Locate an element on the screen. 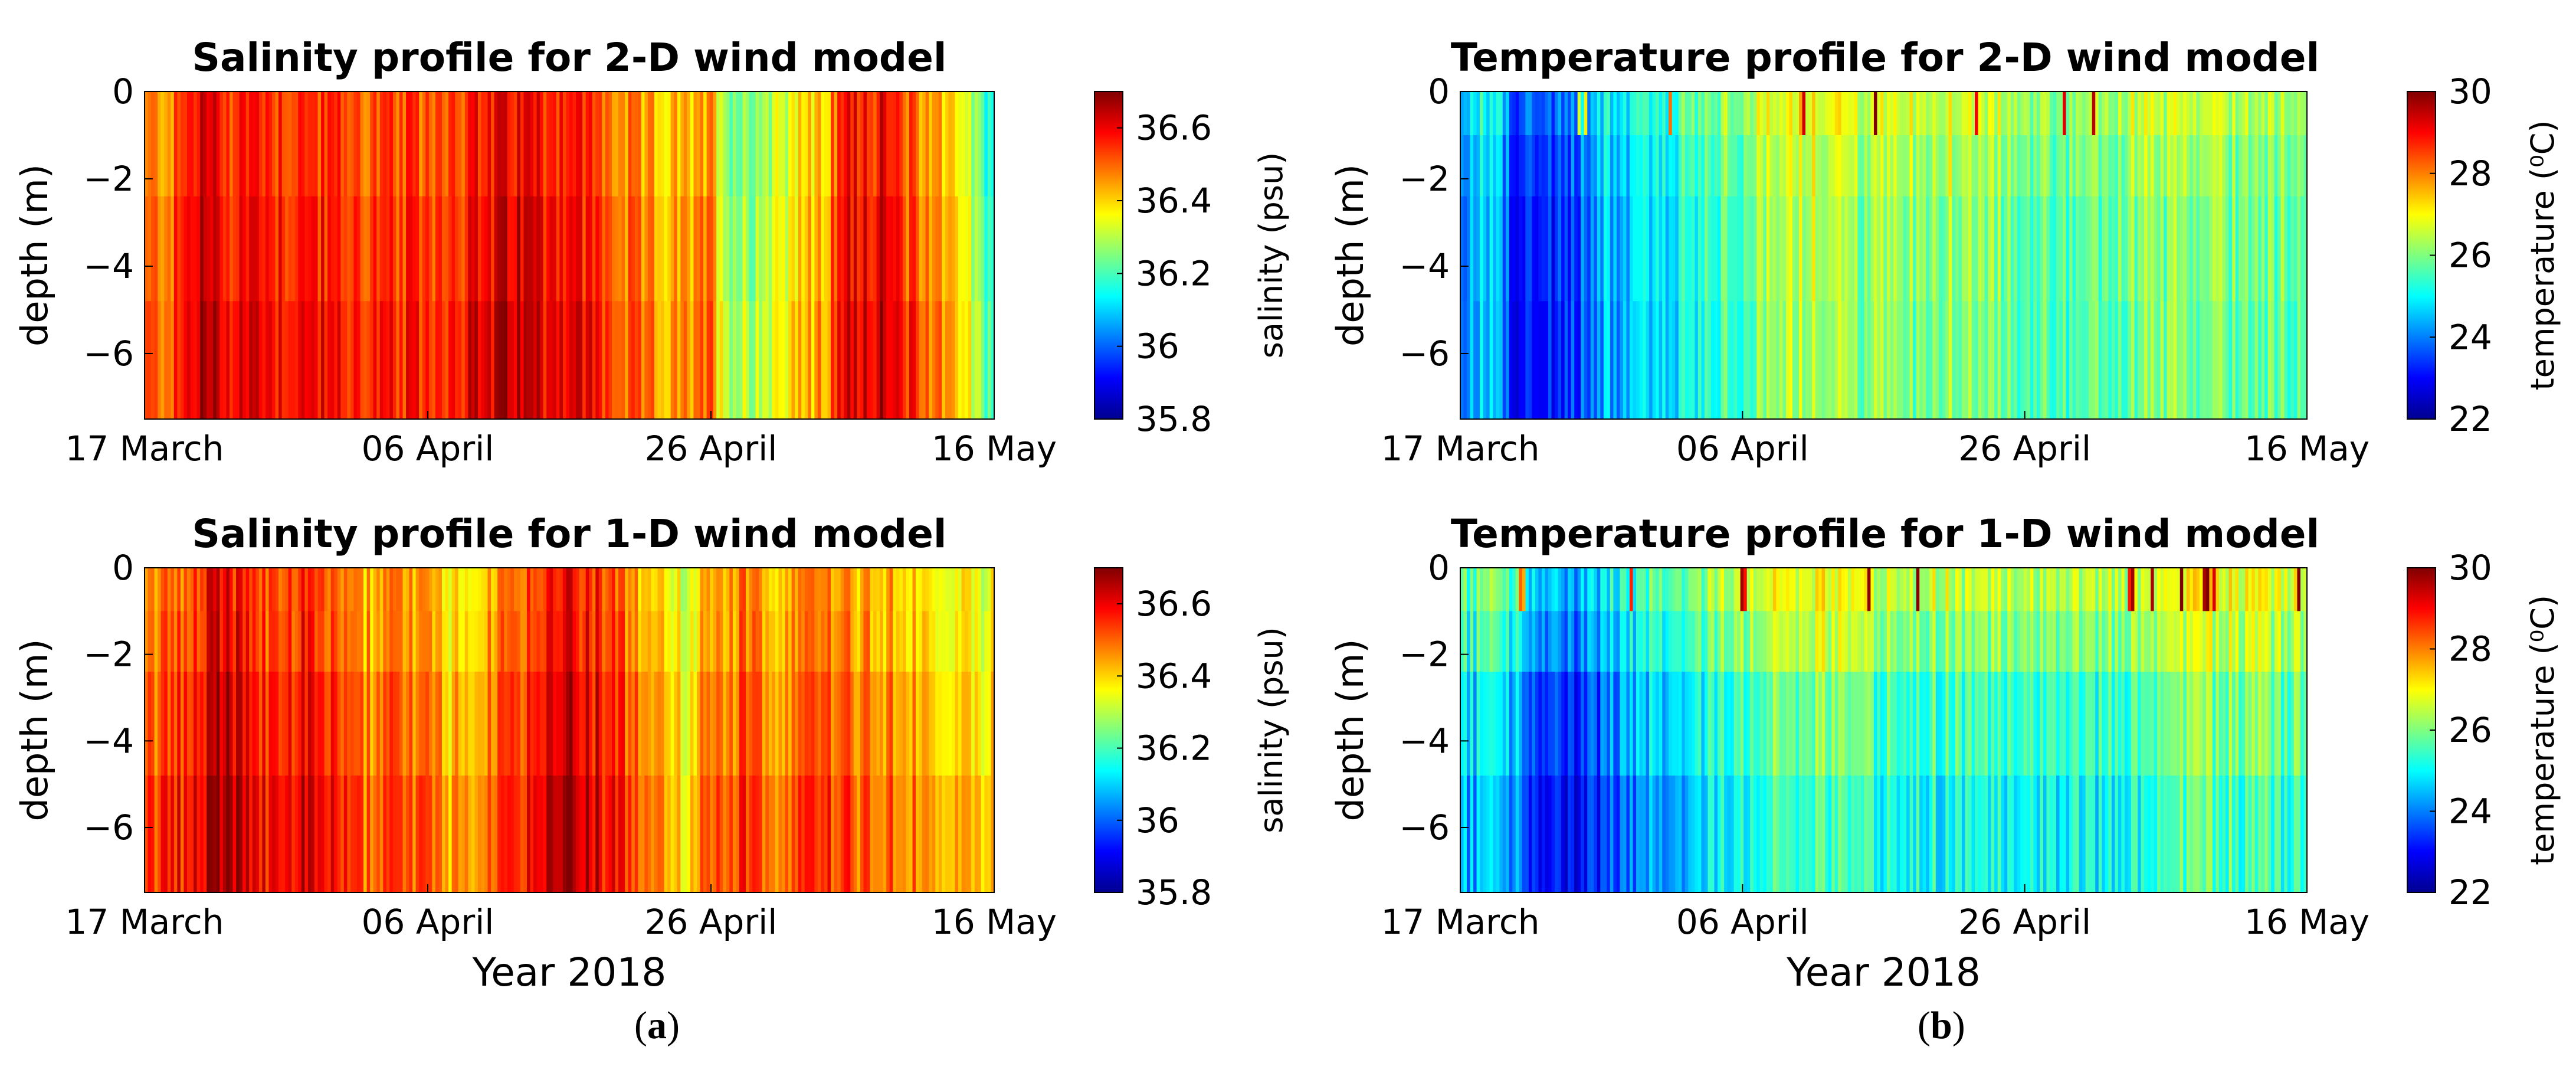  colorbar-tick-label: 30 is located at coordinates (2470, 568).